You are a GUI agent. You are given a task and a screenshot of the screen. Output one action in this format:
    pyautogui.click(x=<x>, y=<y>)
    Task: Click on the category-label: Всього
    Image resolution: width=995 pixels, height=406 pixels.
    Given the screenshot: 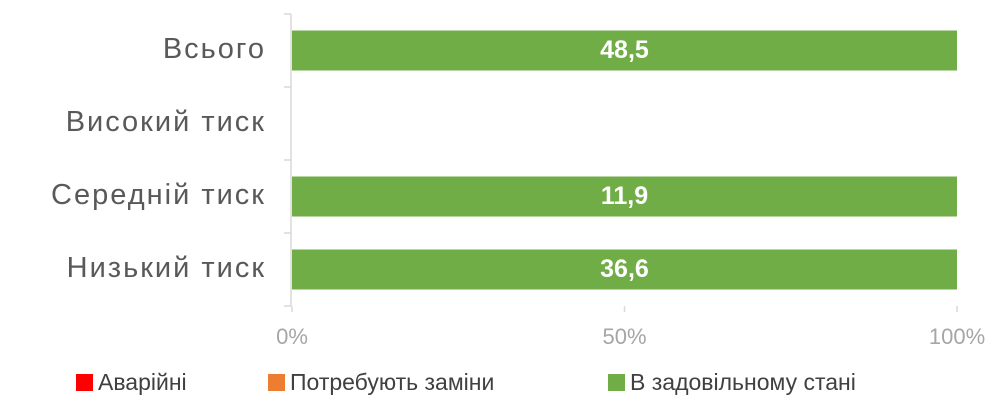 What is the action you would take?
    pyautogui.click(x=214, y=49)
    